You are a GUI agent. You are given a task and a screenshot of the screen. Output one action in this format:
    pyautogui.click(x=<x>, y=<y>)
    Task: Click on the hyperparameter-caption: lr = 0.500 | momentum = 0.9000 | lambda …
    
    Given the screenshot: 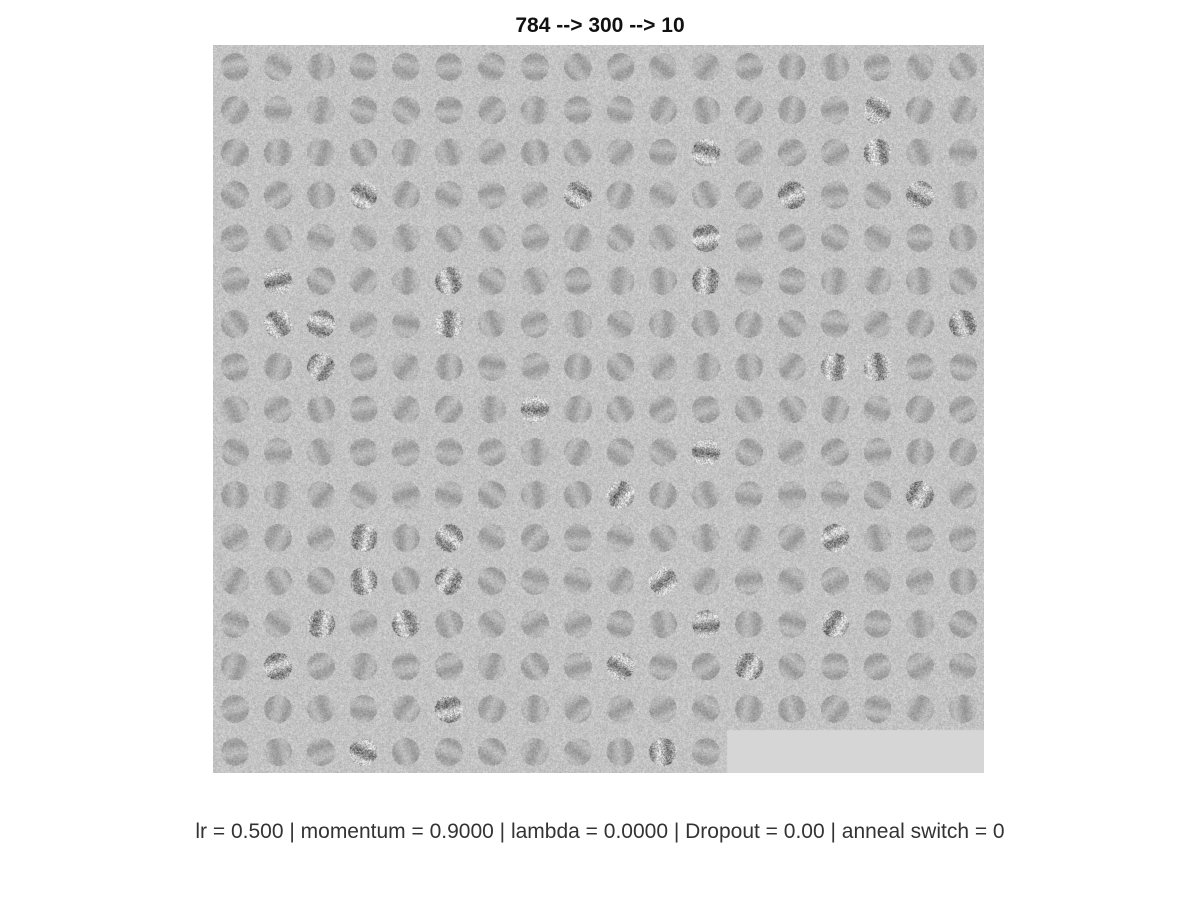 What is the action you would take?
    pyautogui.click(x=600, y=831)
    